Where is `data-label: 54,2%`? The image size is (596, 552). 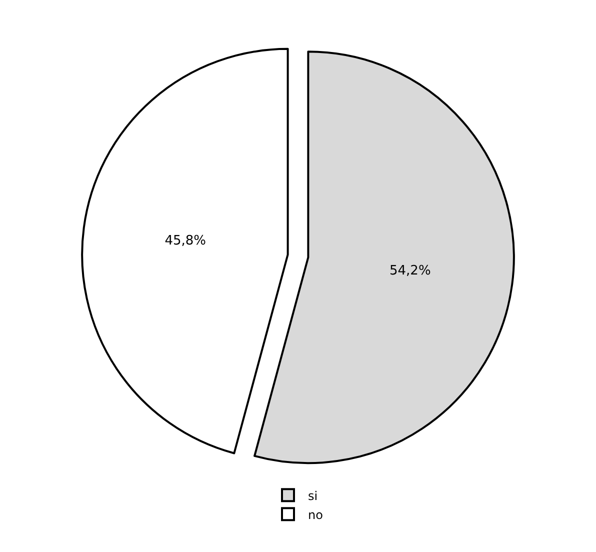
data-label: 54,2% is located at coordinates (410, 270).